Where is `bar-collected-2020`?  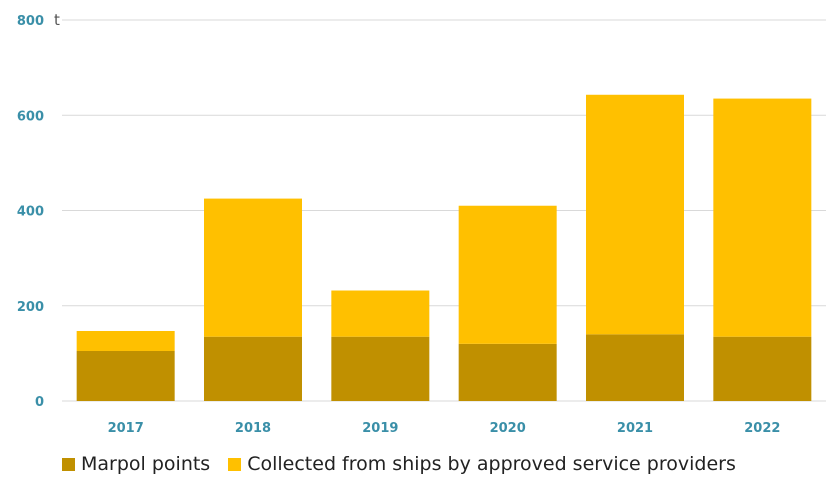
bar-collected-2020 is located at coordinates (507, 274).